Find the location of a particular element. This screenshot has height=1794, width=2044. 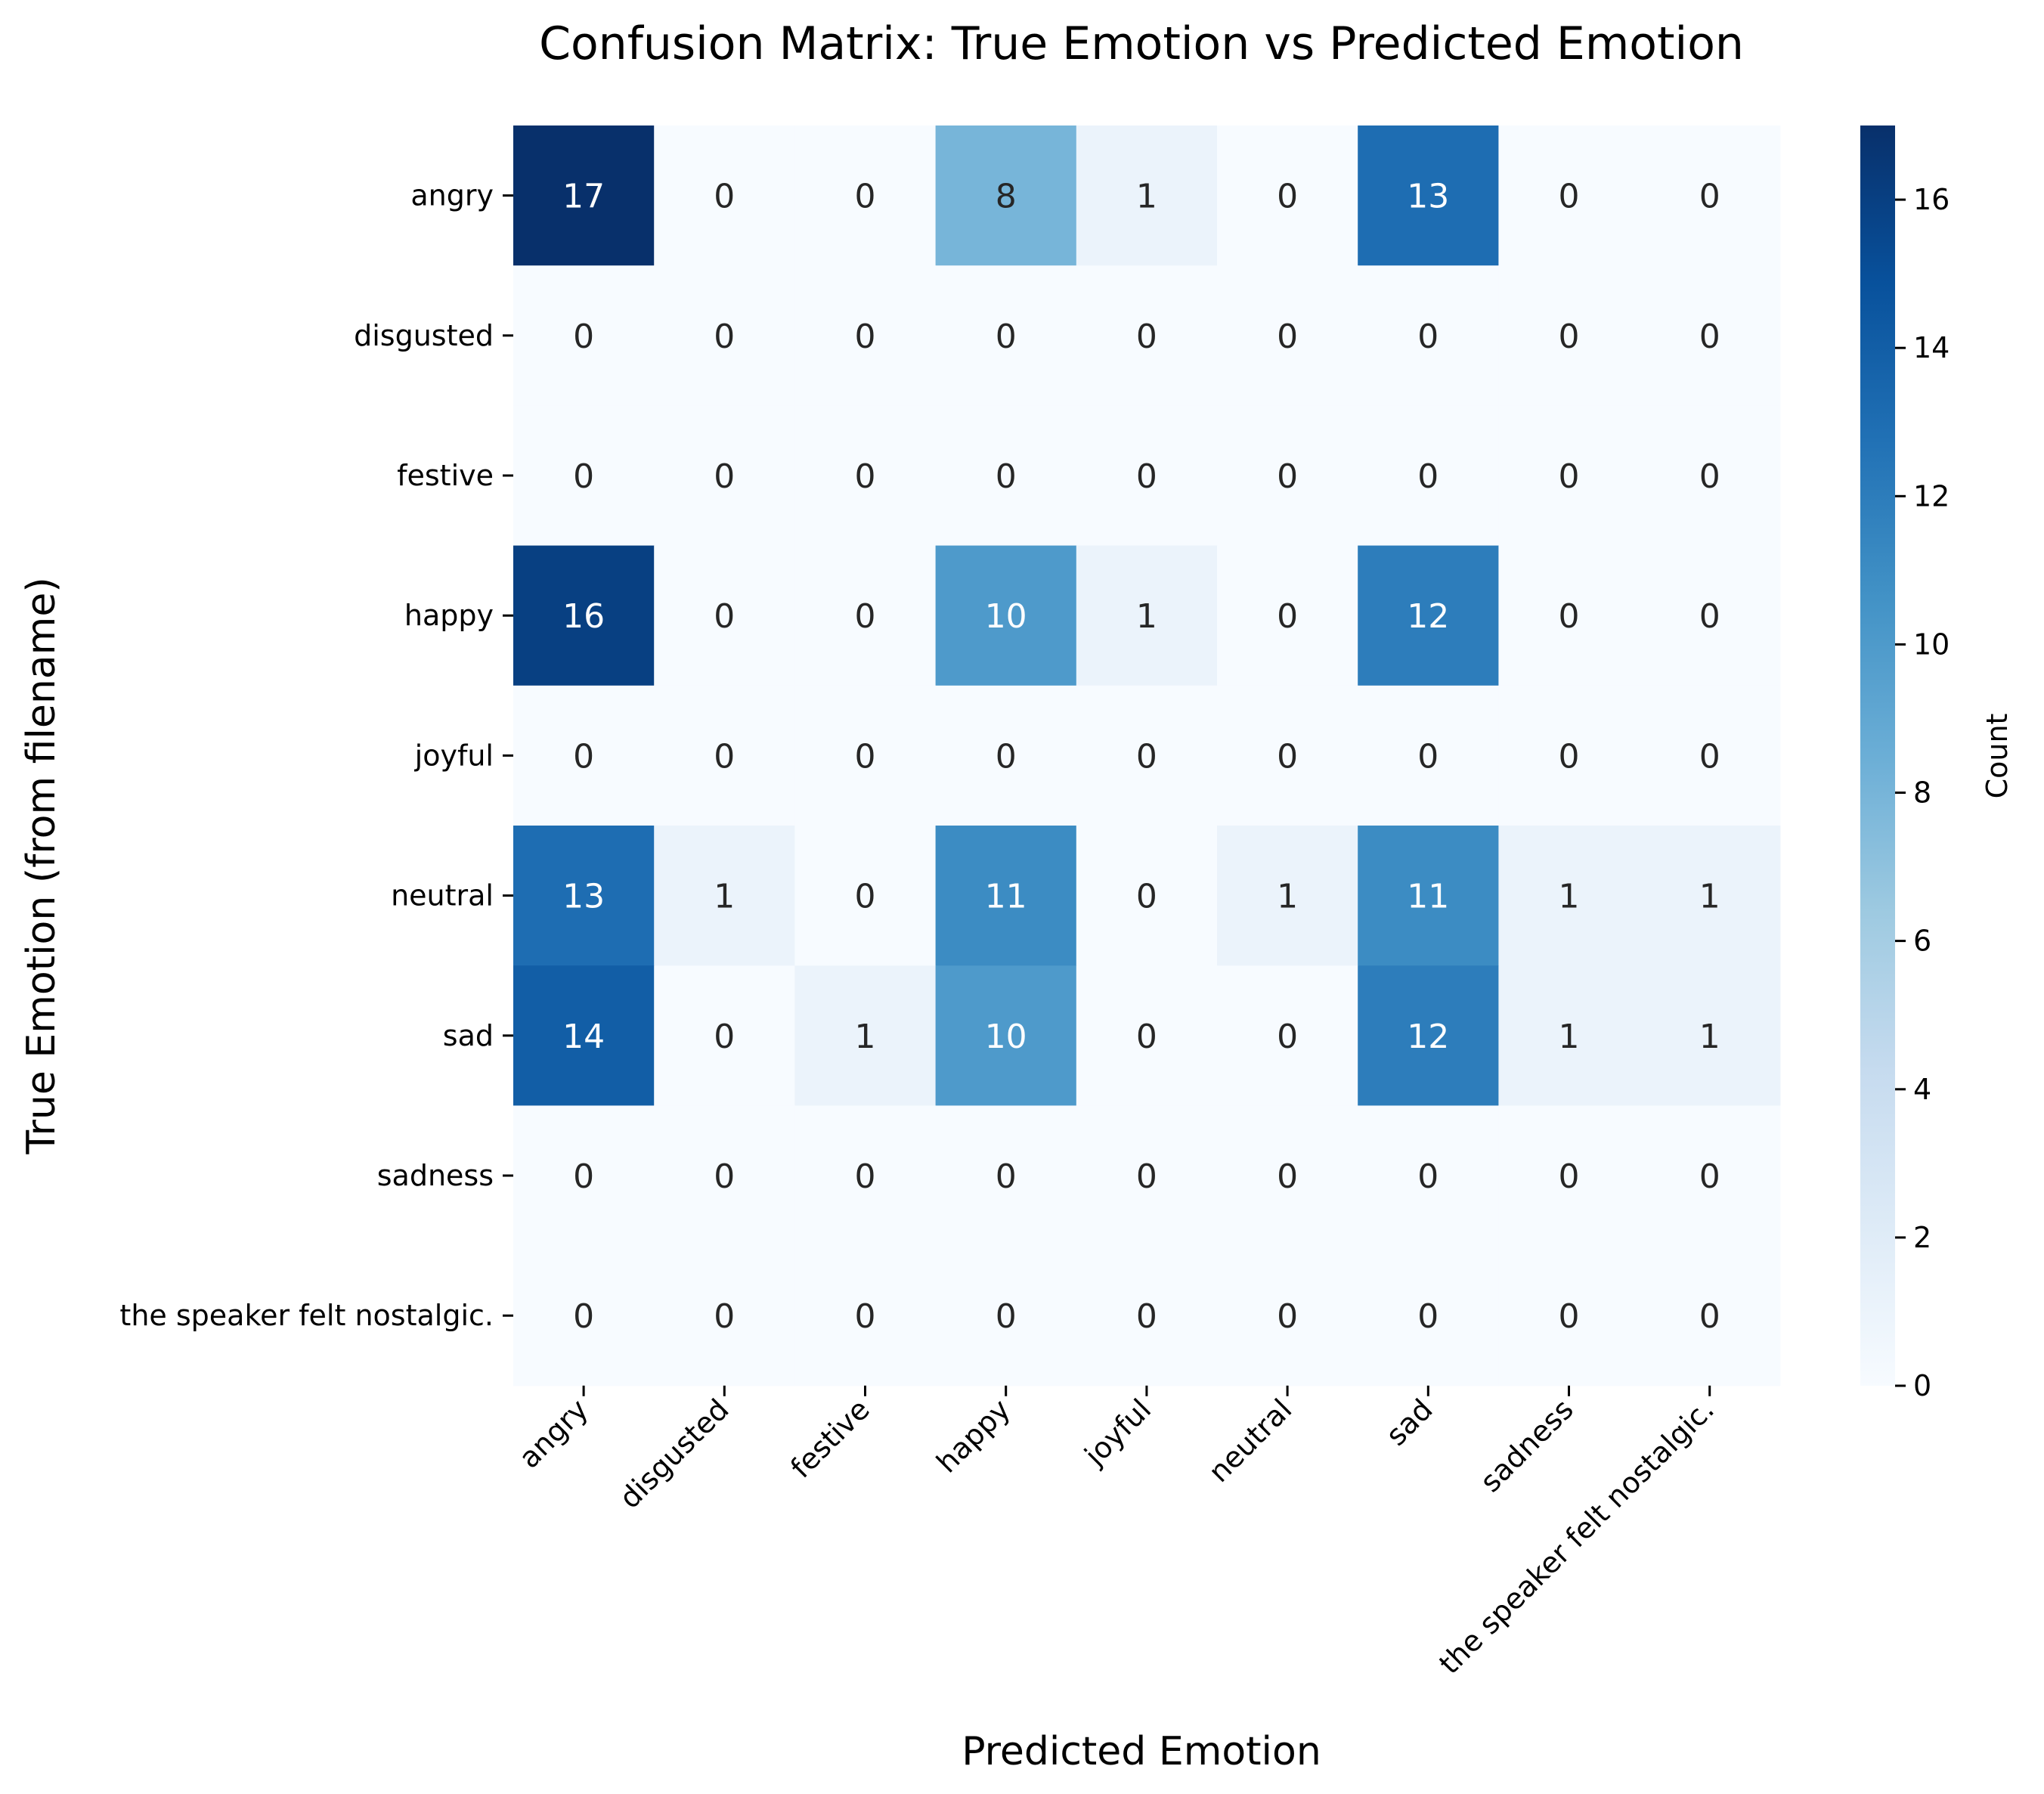

heatmap-cell-angry-sad is located at coordinates (1428, 195).